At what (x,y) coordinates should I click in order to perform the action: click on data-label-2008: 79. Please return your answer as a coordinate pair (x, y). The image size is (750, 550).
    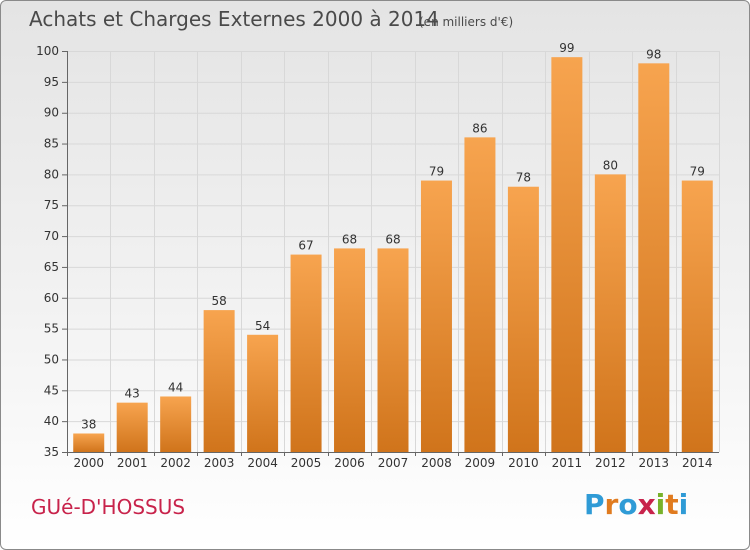
    Looking at the image, I should click on (436, 172).